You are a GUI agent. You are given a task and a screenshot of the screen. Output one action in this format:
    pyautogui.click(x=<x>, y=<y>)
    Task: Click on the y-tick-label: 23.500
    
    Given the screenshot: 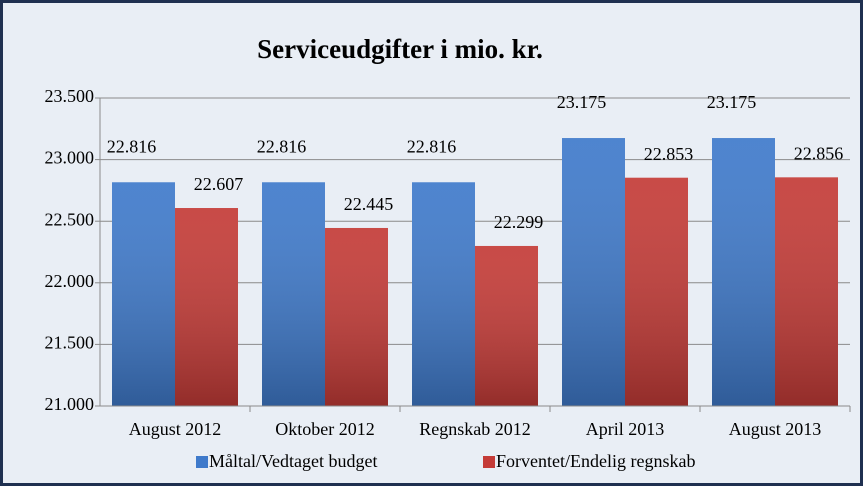 What is the action you would take?
    pyautogui.click(x=70, y=96)
    